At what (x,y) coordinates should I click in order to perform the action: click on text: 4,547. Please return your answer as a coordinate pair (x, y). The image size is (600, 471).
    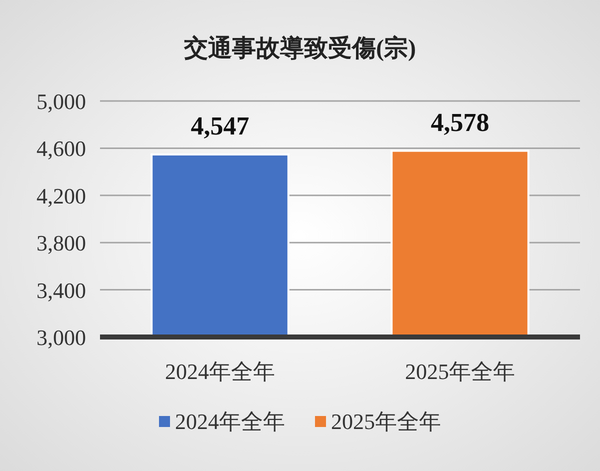
    Looking at the image, I should click on (220, 125).